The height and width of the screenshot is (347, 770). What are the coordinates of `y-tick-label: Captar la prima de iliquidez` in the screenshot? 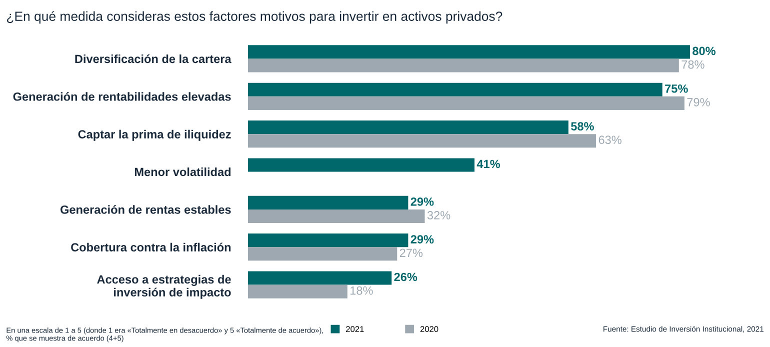 It's located at (154, 135).